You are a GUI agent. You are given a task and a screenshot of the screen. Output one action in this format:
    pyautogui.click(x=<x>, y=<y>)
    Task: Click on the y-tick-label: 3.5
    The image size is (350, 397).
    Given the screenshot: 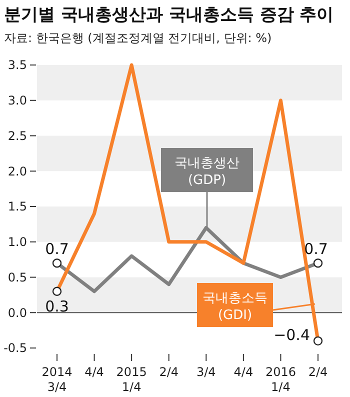 What is the action you would take?
    pyautogui.click(x=17, y=65)
    